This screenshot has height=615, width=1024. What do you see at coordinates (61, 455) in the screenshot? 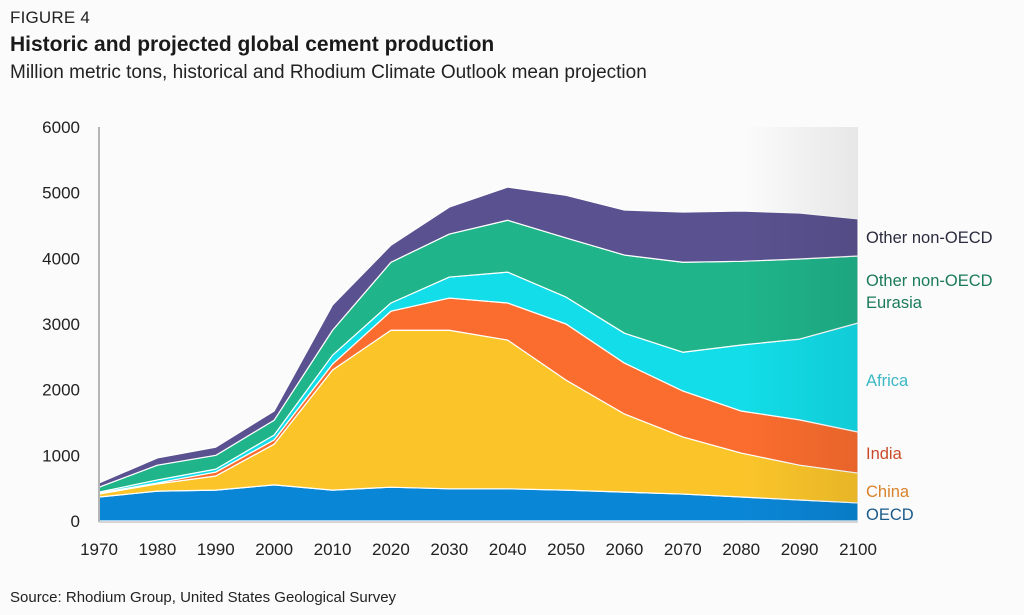
I see `y-tick-label: 1000` at bounding box center [61, 455].